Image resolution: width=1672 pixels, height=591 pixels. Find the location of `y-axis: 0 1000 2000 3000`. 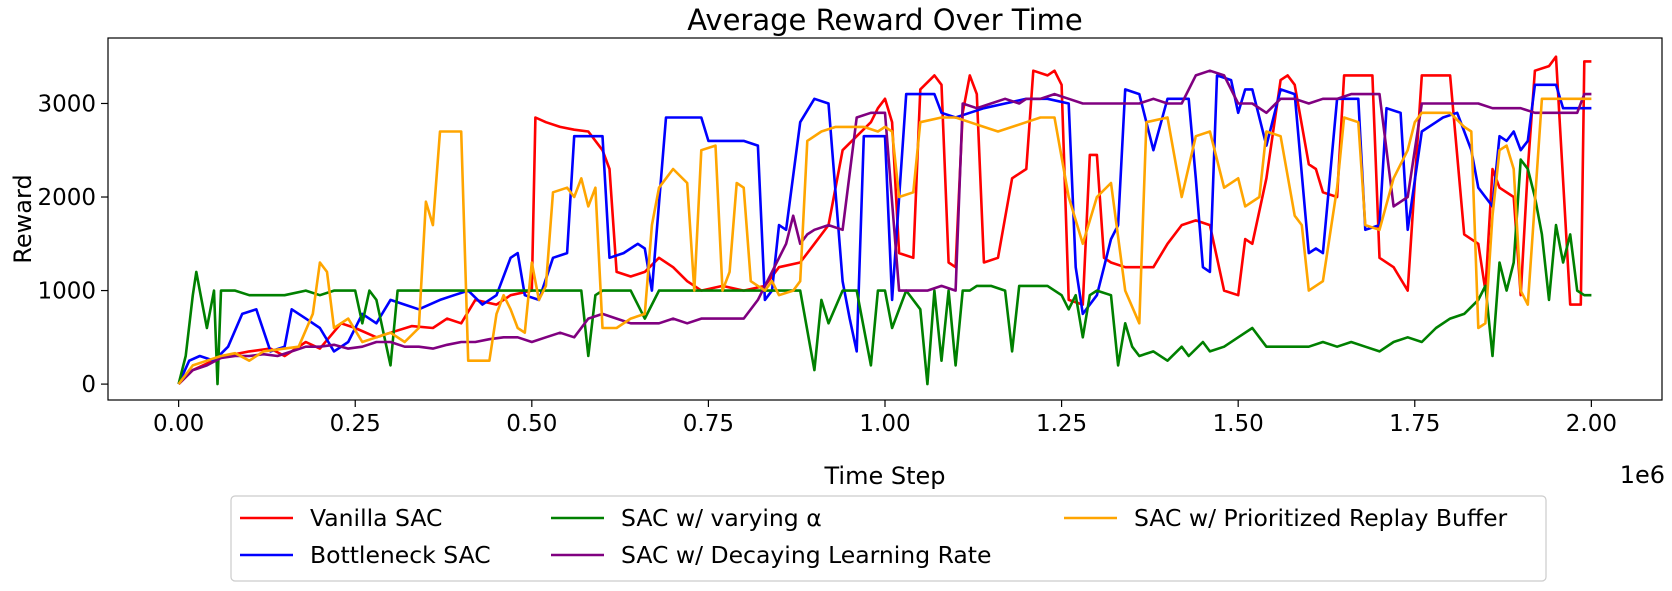

y-axis: 0 1000 2000 3000 is located at coordinates (72, 244).